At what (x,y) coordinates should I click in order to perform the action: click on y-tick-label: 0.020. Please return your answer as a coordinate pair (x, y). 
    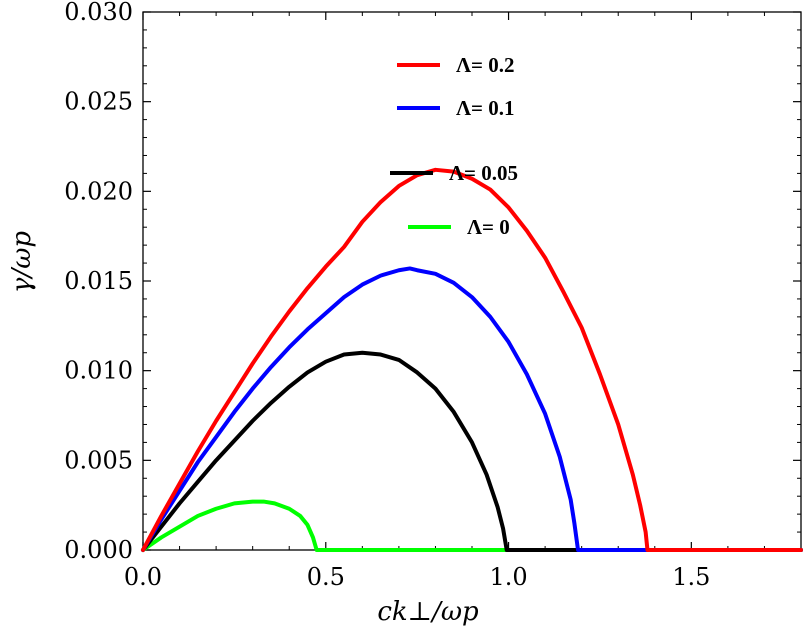
    Looking at the image, I should click on (98, 191).